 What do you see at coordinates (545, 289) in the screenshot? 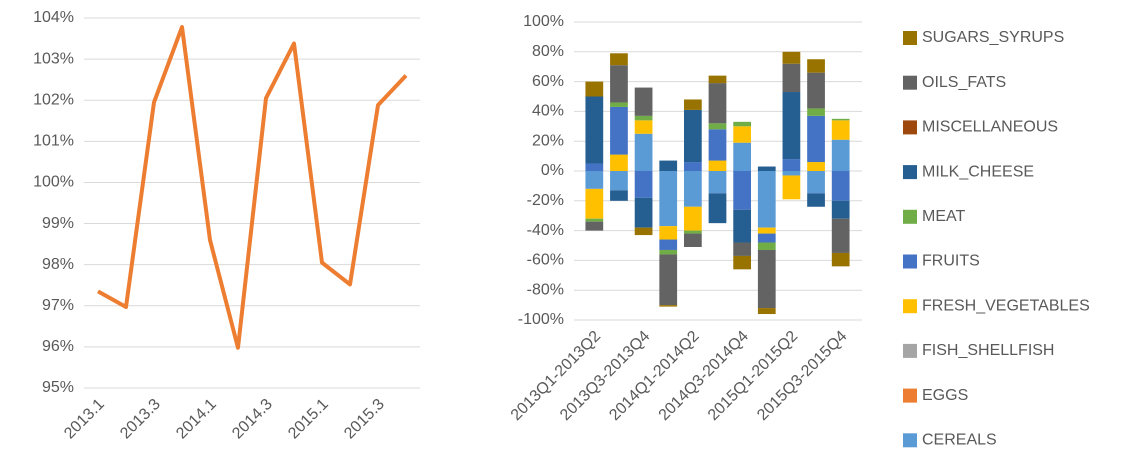
I see `y-tick-label: -80%` at bounding box center [545, 289].